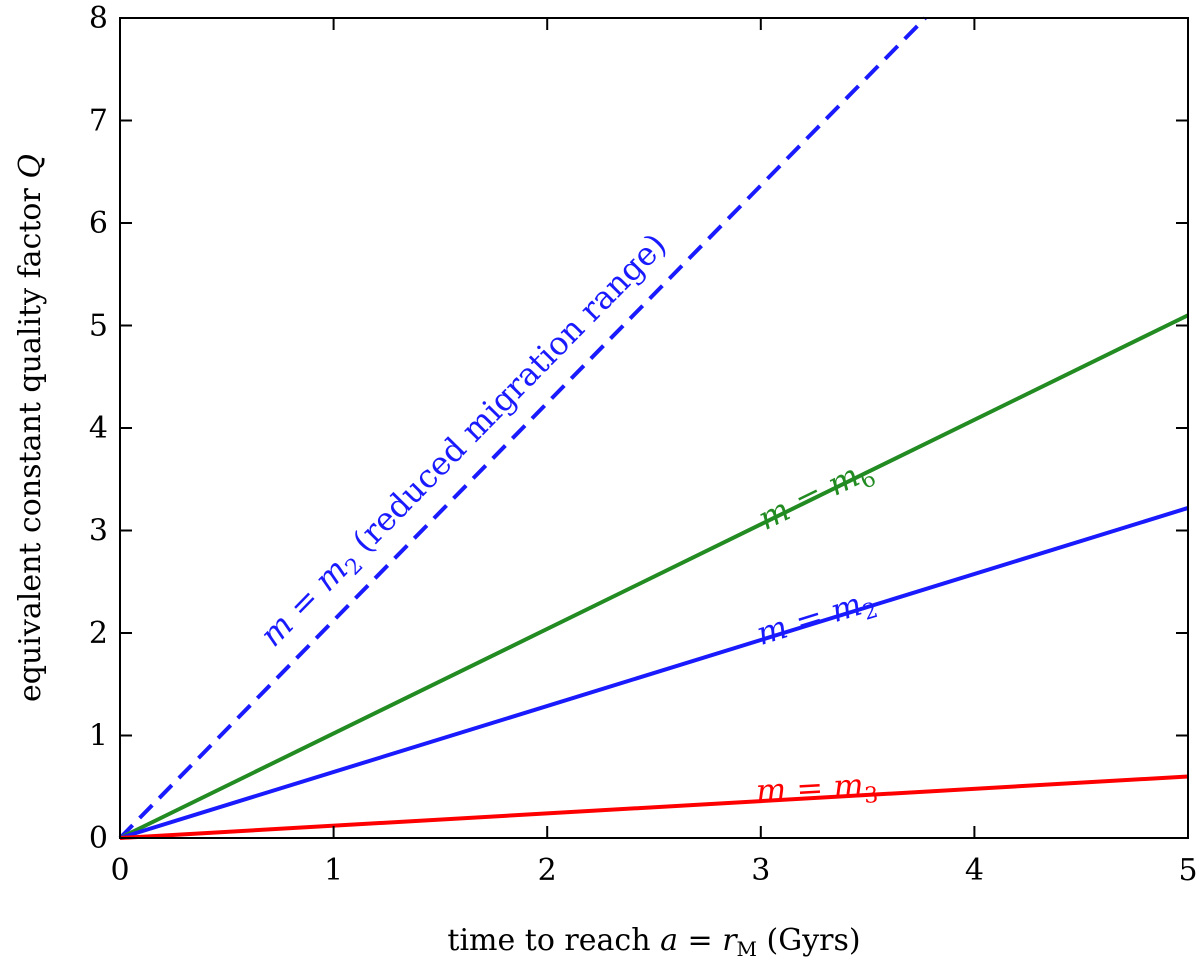  Describe the element at coordinates (547, 870) in the screenshot. I see `x-tick-label: 2` at that location.